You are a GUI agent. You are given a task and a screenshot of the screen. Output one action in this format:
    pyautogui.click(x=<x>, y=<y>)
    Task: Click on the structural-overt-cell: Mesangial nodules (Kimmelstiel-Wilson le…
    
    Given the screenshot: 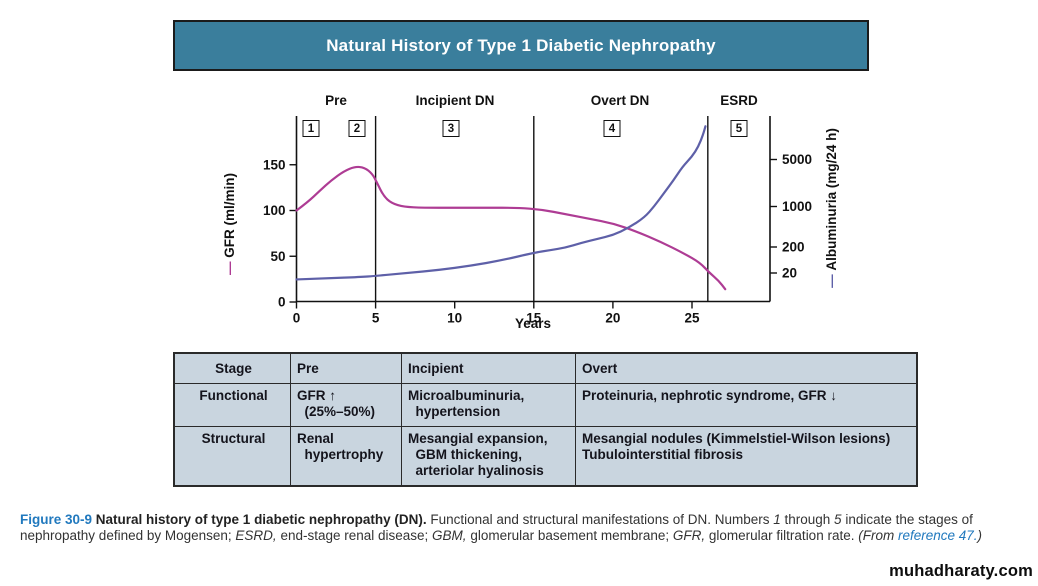 What is the action you would take?
    pyautogui.click(x=746, y=456)
    